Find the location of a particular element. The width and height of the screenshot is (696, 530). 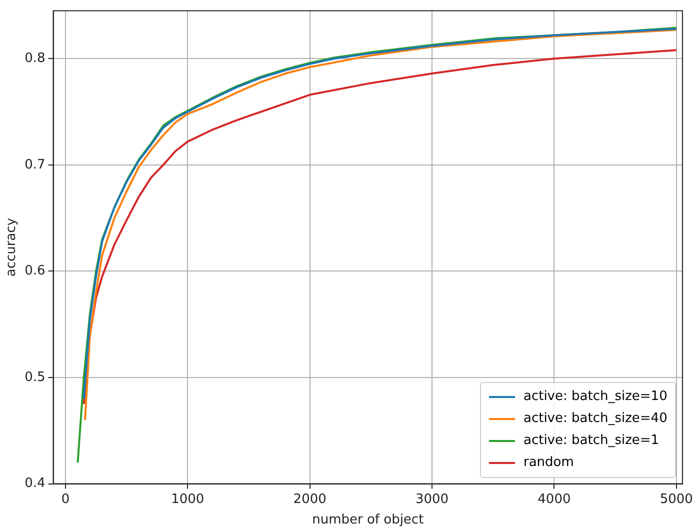

x-tick-label: 2000 is located at coordinates (309, 499).